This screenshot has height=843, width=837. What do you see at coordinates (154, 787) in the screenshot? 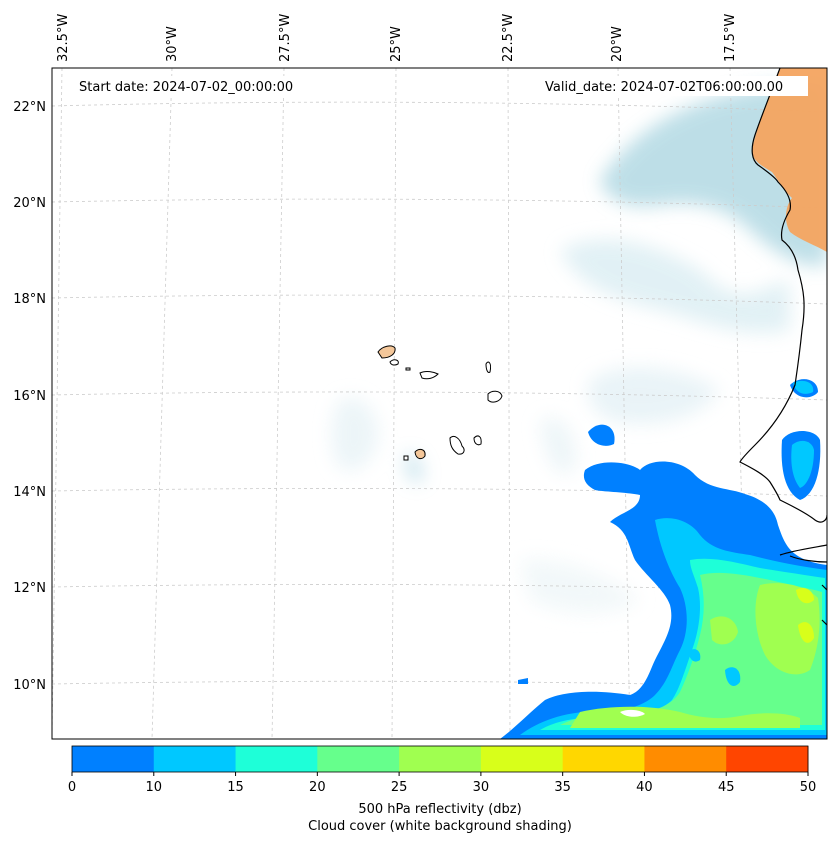
I see `colorbar-tick-label: 10` at bounding box center [154, 787].